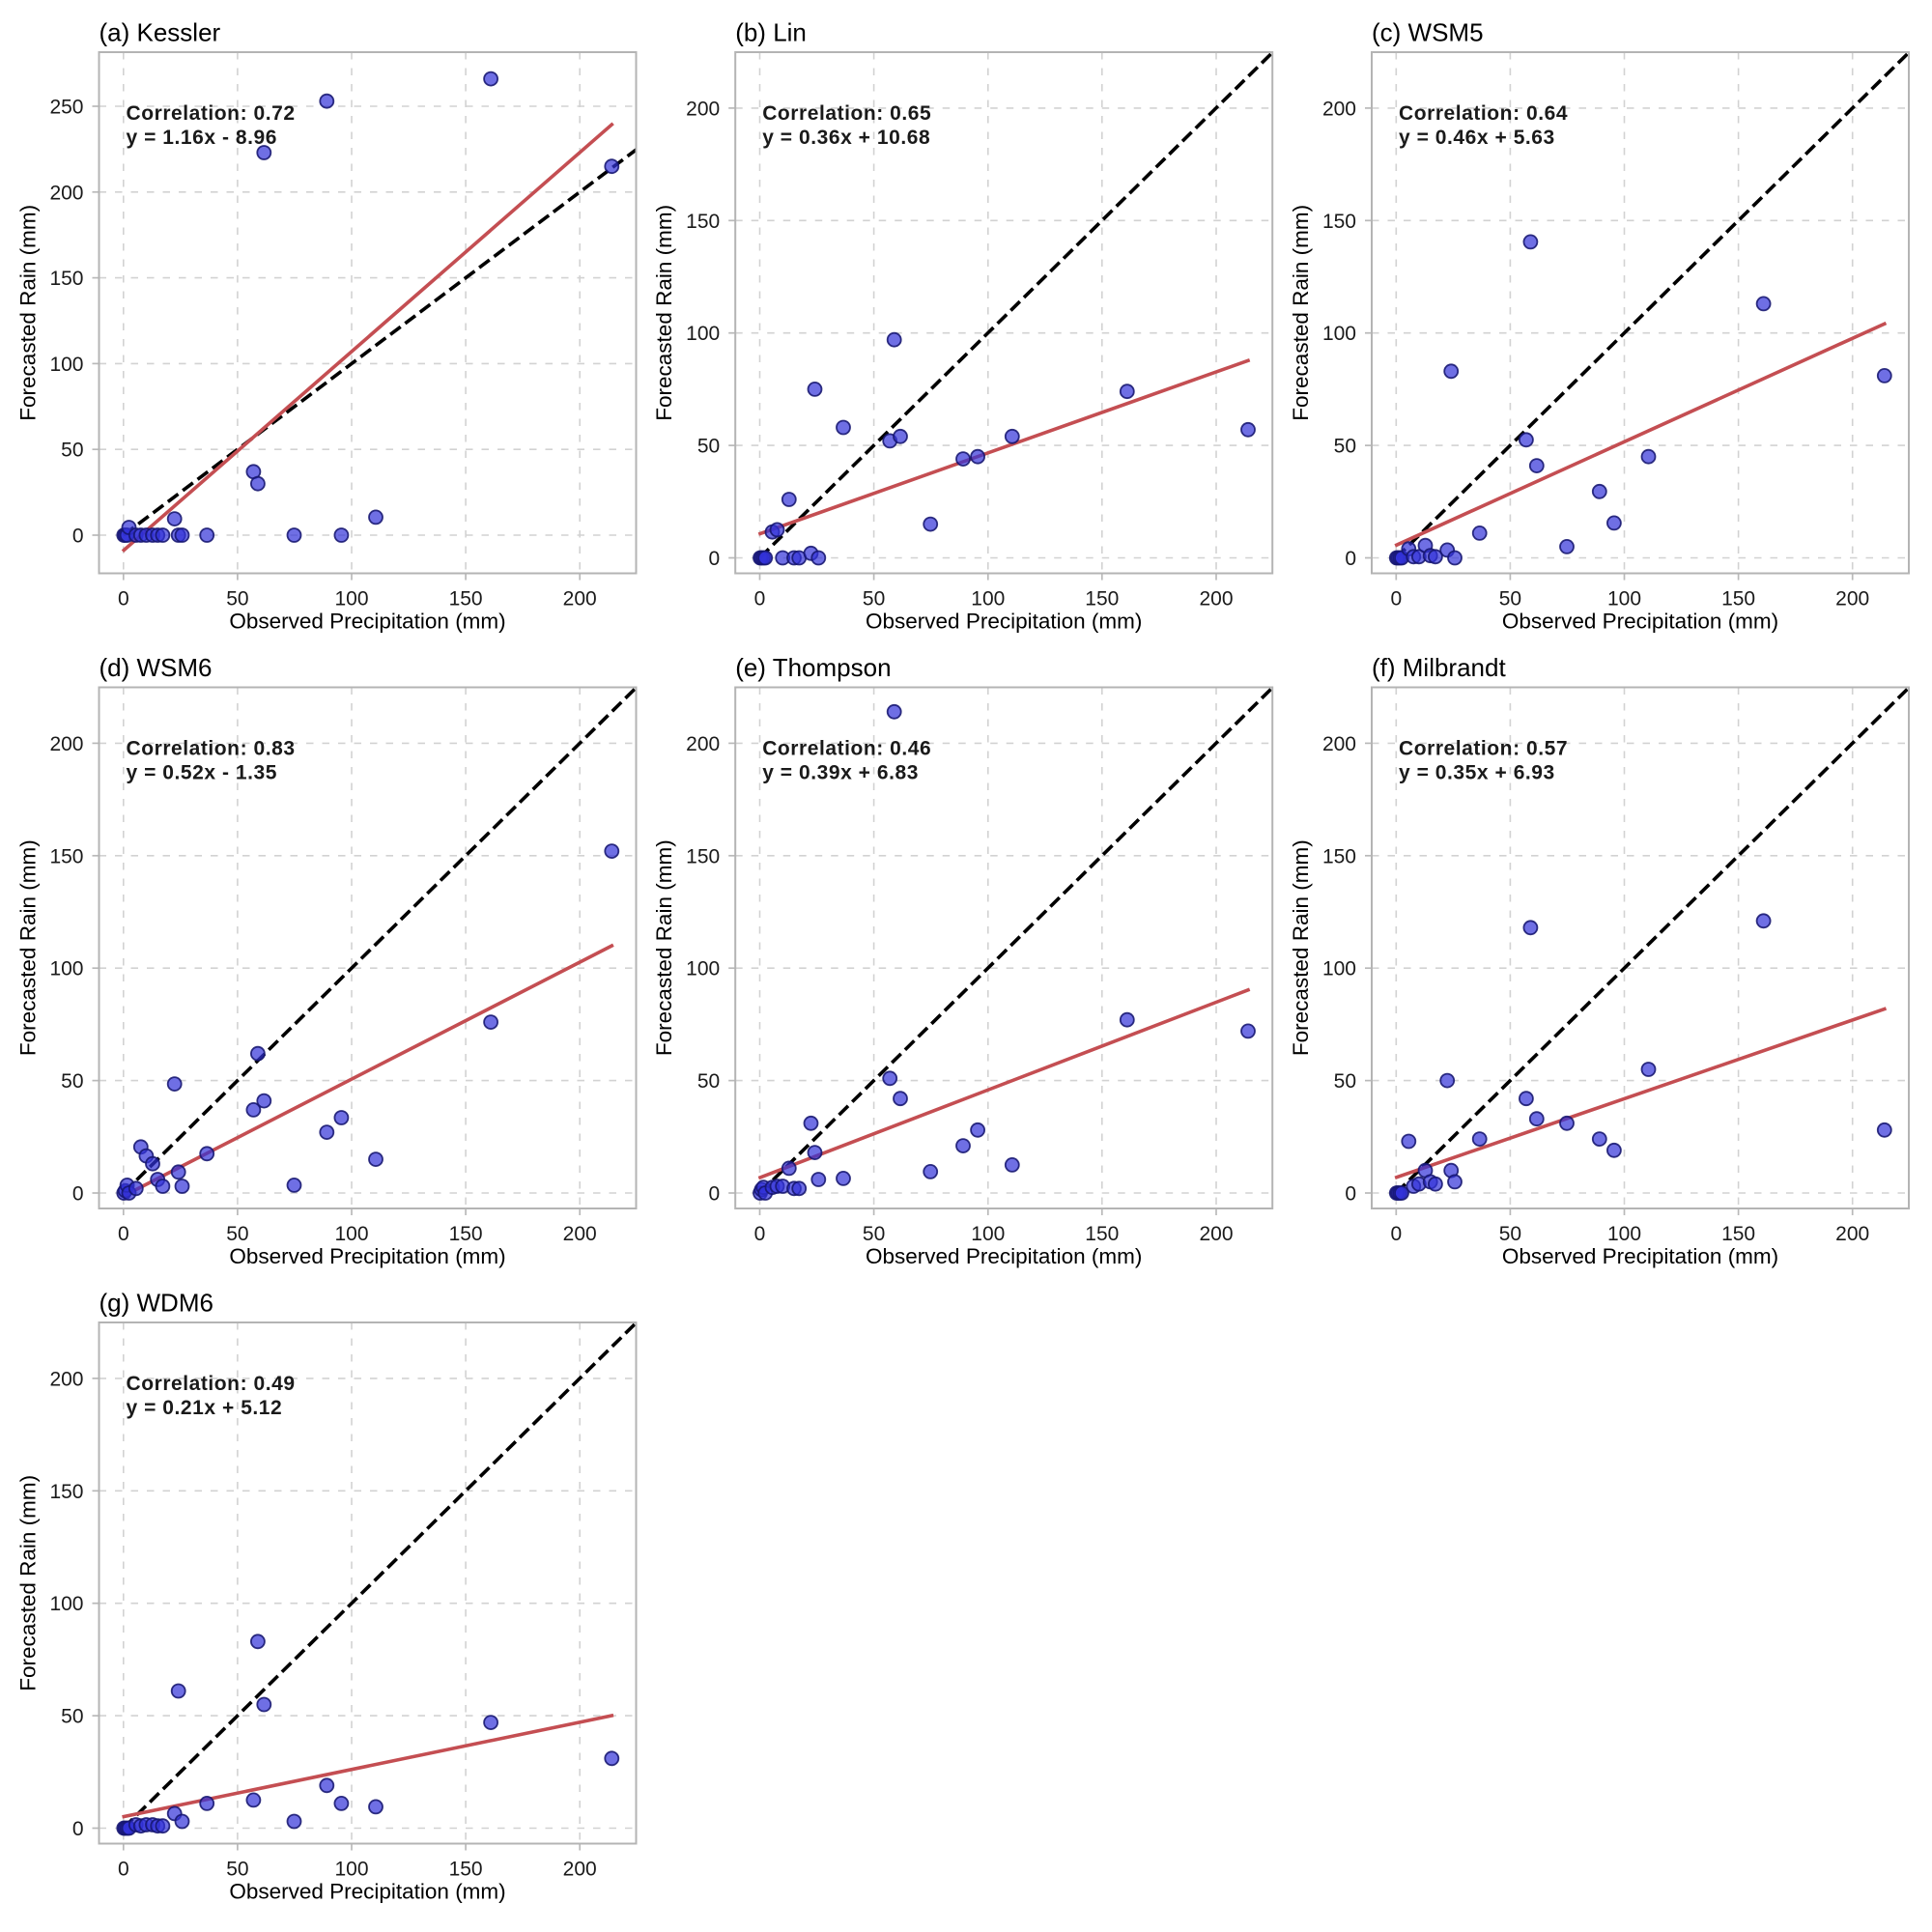 The image size is (1932, 1932). What do you see at coordinates (211, 113) in the screenshot?
I see `svg-text: Correlation: 0.72` at bounding box center [211, 113].